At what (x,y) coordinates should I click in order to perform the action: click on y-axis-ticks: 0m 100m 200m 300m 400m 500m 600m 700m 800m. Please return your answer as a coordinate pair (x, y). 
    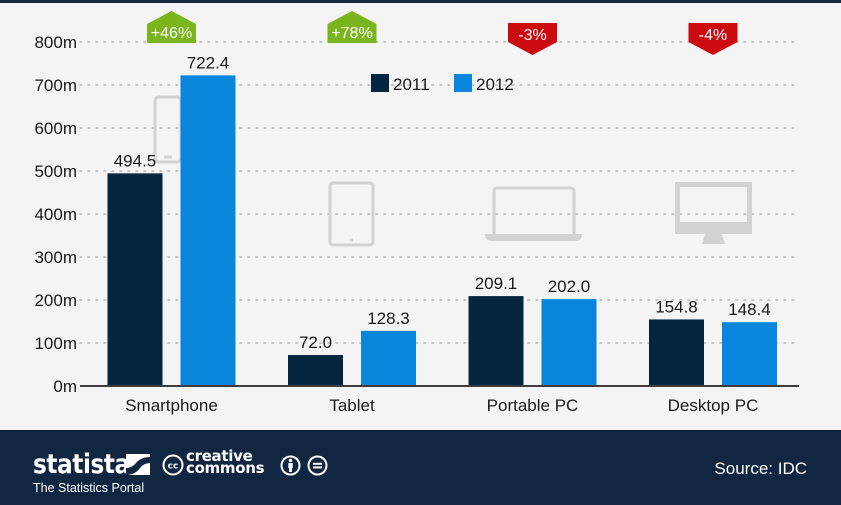
    Looking at the image, I should click on (55, 214).